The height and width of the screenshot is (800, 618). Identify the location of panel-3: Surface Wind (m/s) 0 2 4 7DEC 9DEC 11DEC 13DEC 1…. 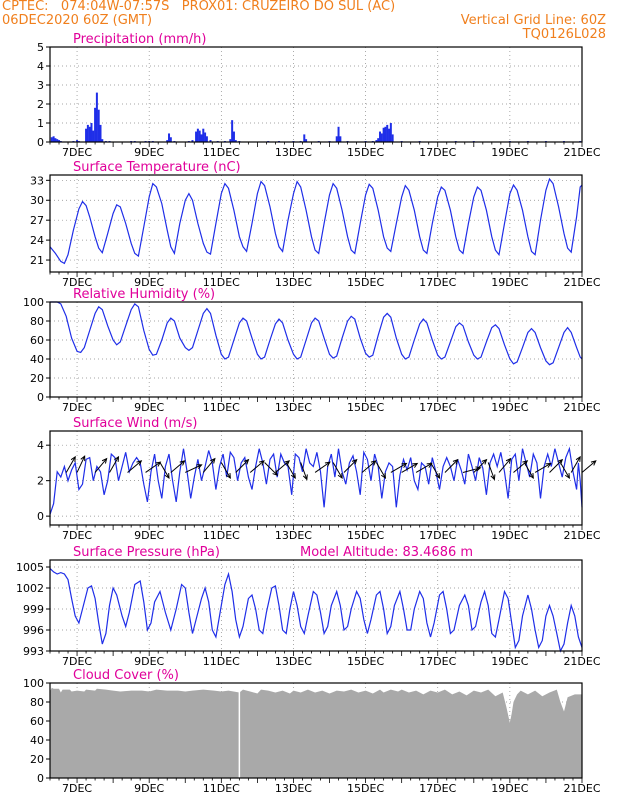
(319, 479).